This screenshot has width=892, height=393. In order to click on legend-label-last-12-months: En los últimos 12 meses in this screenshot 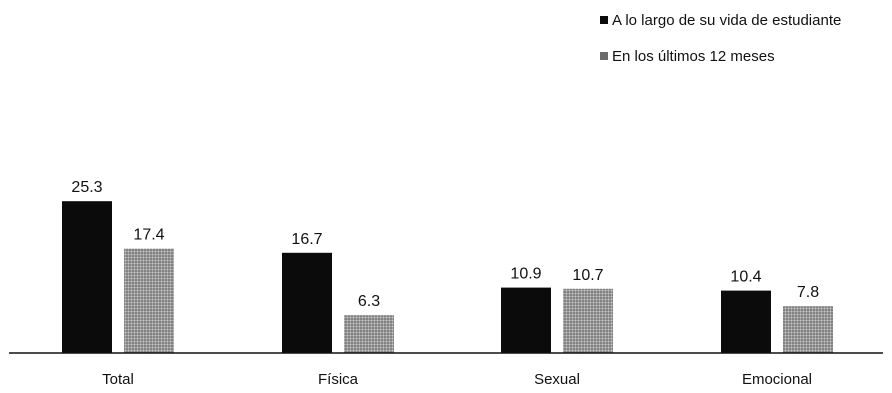, I will do `click(693, 56)`.